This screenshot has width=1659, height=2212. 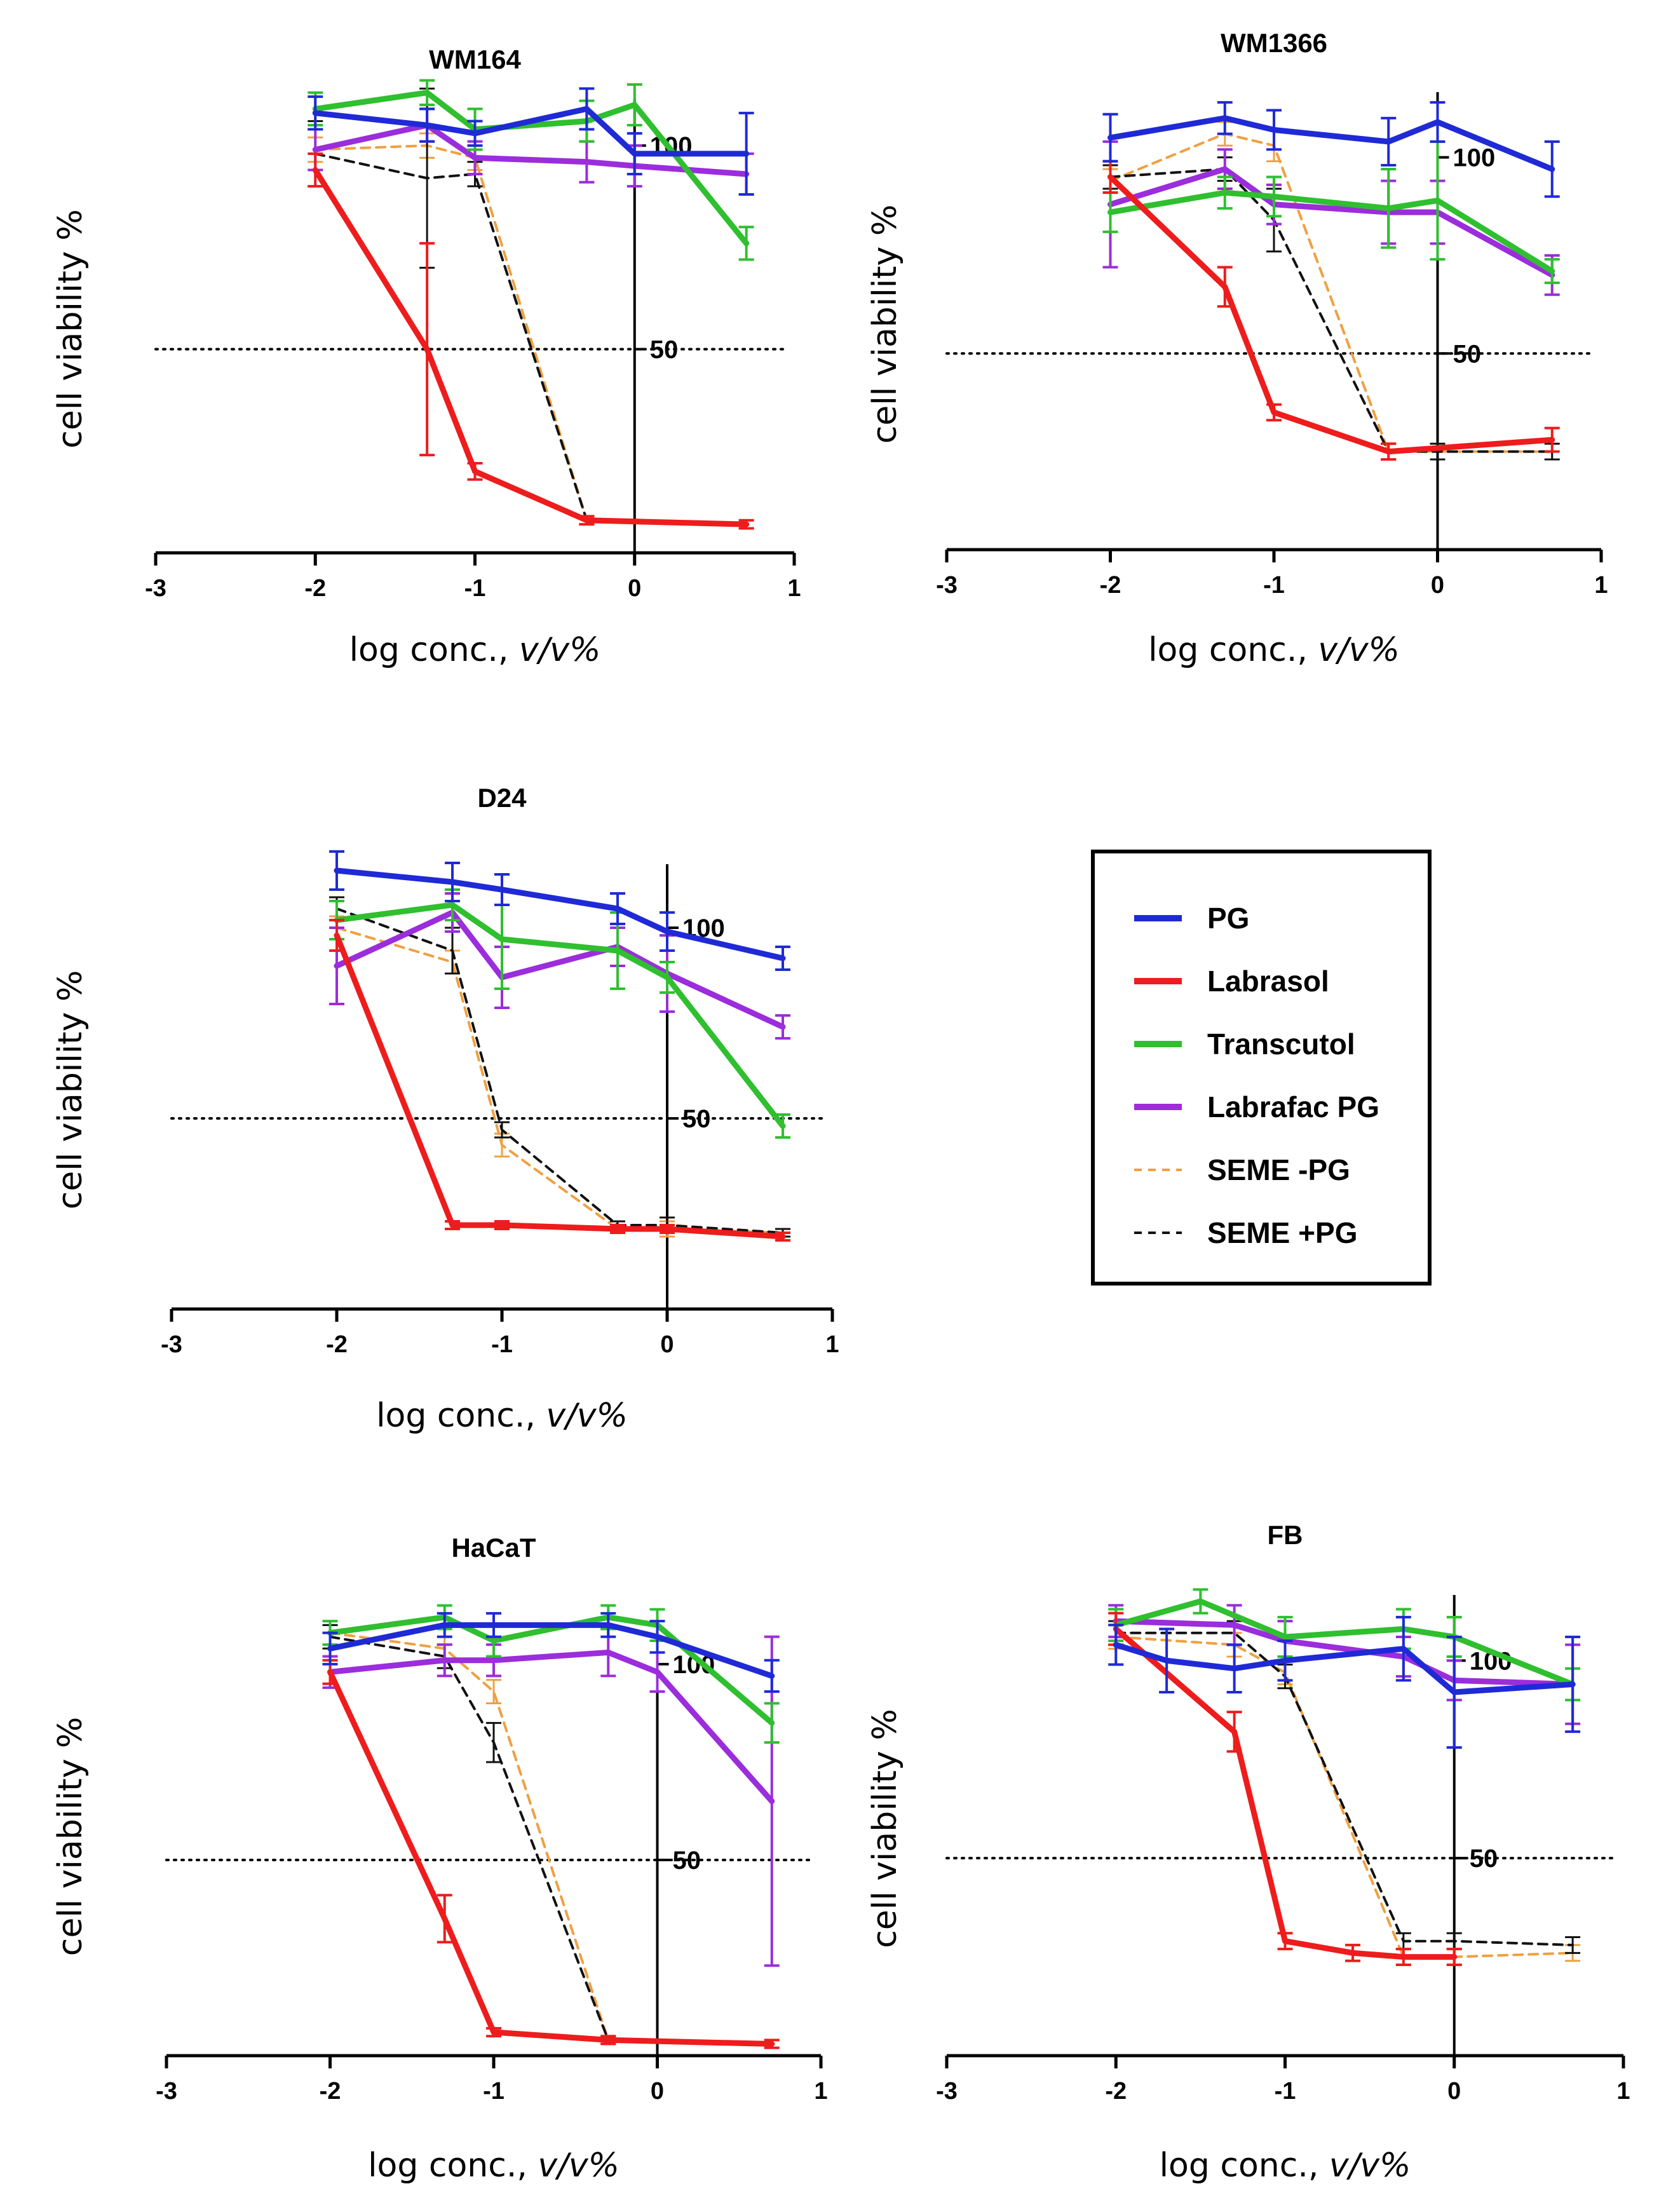 What do you see at coordinates (1274, 43) in the screenshot?
I see `chart-title: WM1366` at bounding box center [1274, 43].